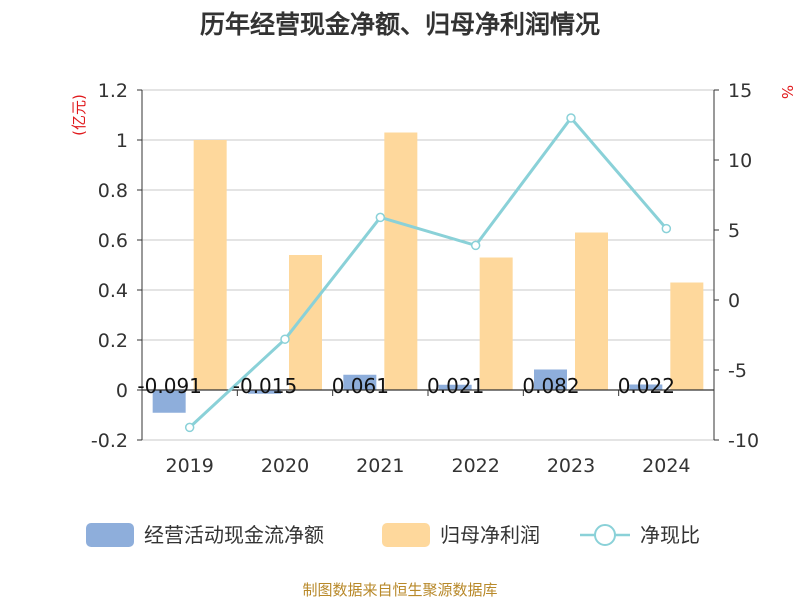  Describe the element at coordinates (670, 535) in the screenshot. I see `legend-ratio-label: 净现比` at that location.